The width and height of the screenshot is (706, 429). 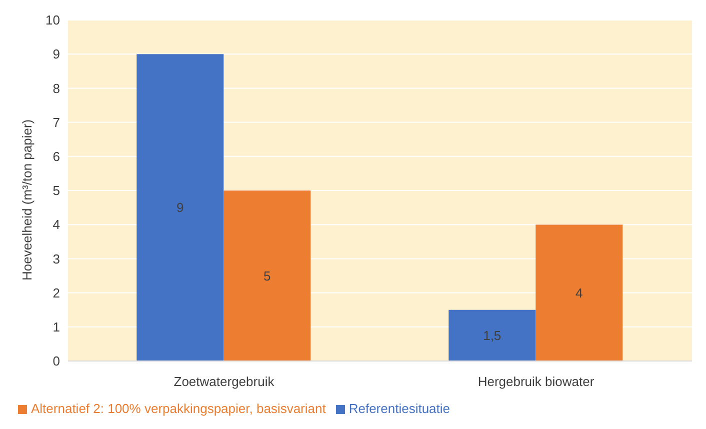 I want to click on data-label: 1,5, so click(x=492, y=336).